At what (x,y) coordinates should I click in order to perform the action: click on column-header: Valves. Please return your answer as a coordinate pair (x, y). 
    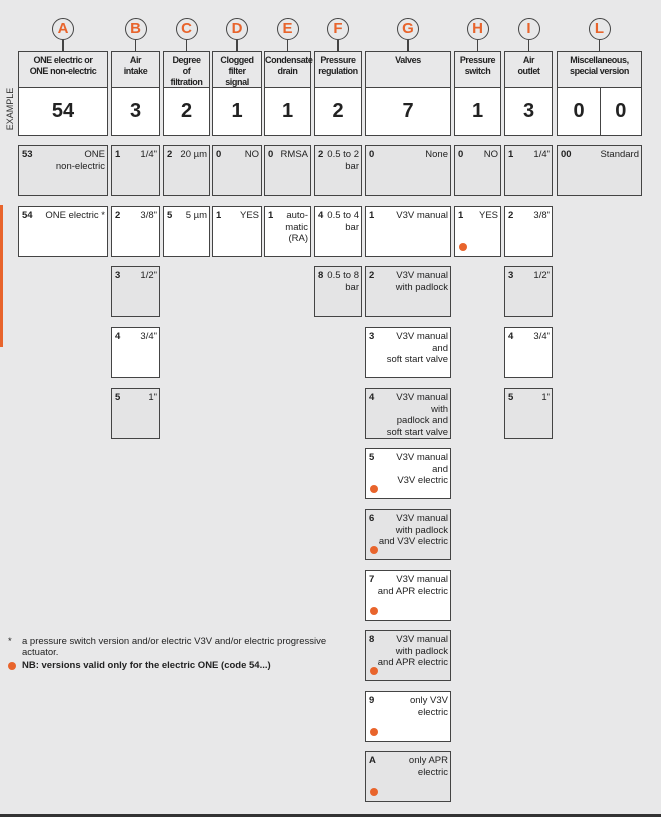
    Looking at the image, I should click on (408, 70).